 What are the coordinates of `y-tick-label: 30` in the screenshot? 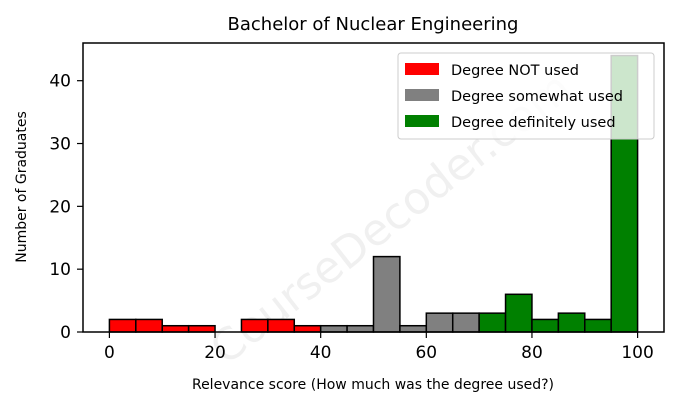 It's located at (60, 145).